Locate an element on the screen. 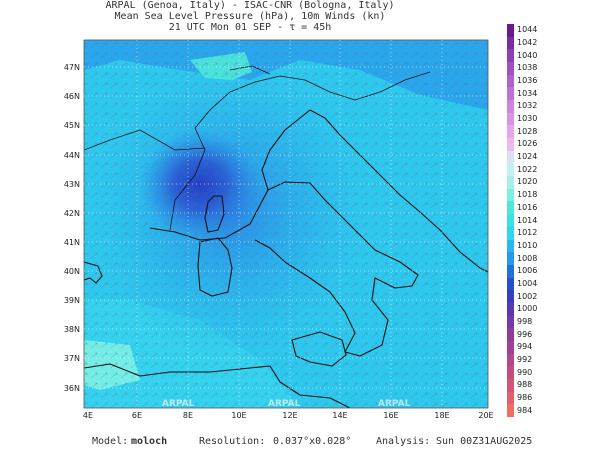 The height and width of the screenshot is (450, 600). colorbar-level-label: 998 is located at coordinates (525, 321).